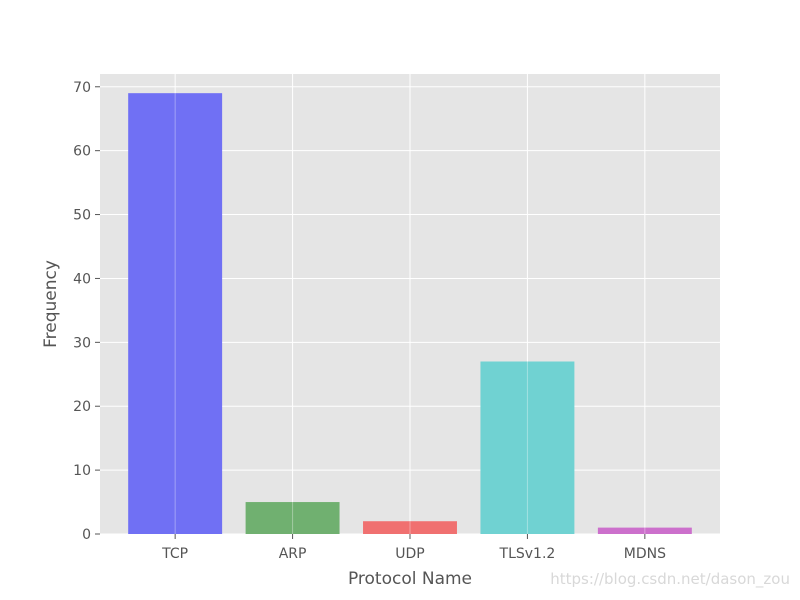 The image size is (800, 600). What do you see at coordinates (82, 471) in the screenshot?
I see `y-tick-label: 10` at bounding box center [82, 471].